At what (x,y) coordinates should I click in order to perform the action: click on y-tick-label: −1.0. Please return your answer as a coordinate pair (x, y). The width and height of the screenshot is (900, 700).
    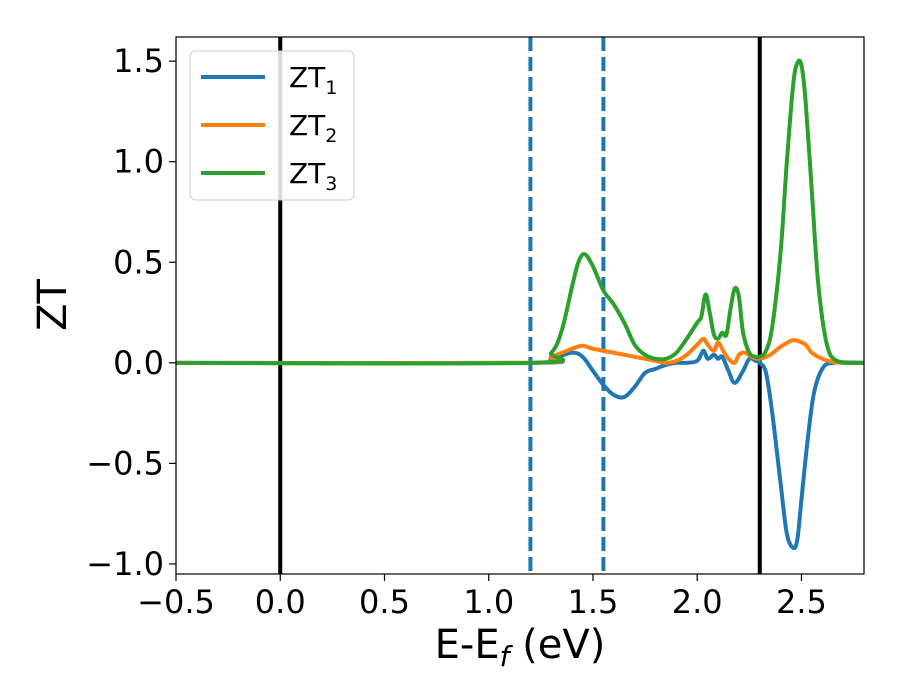
    Looking at the image, I should click on (125, 564).